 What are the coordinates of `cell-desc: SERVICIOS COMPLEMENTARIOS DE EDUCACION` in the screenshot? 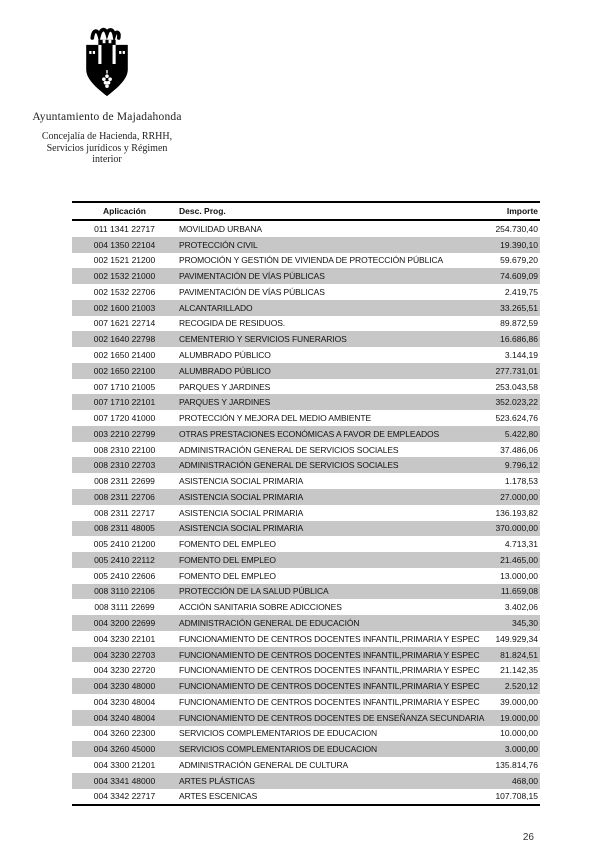 It's located at (278, 749).